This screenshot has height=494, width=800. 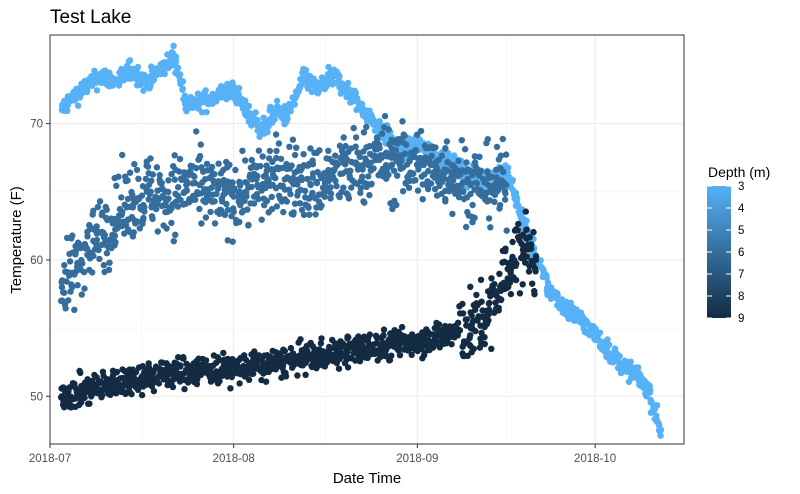 I want to click on y-tick-label: 70, so click(x=36, y=125).